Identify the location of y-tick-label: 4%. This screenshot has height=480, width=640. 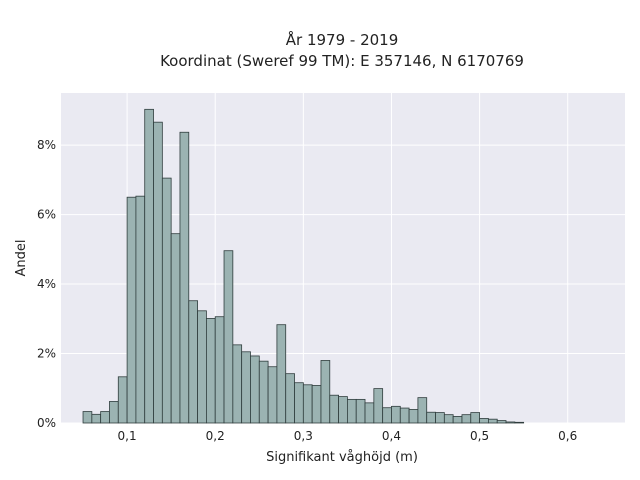
(46, 284).